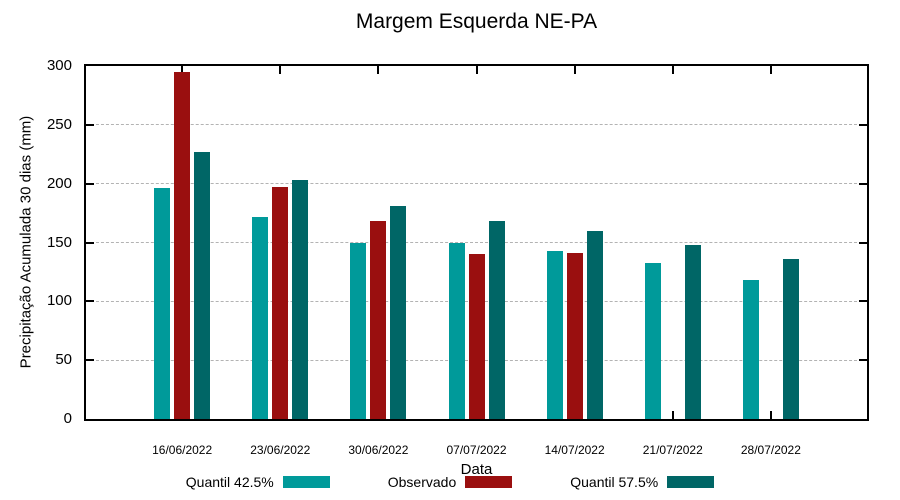 This screenshot has height=500, width=900. I want to click on legend-entry: Quantil 57.5%, so click(642, 482).